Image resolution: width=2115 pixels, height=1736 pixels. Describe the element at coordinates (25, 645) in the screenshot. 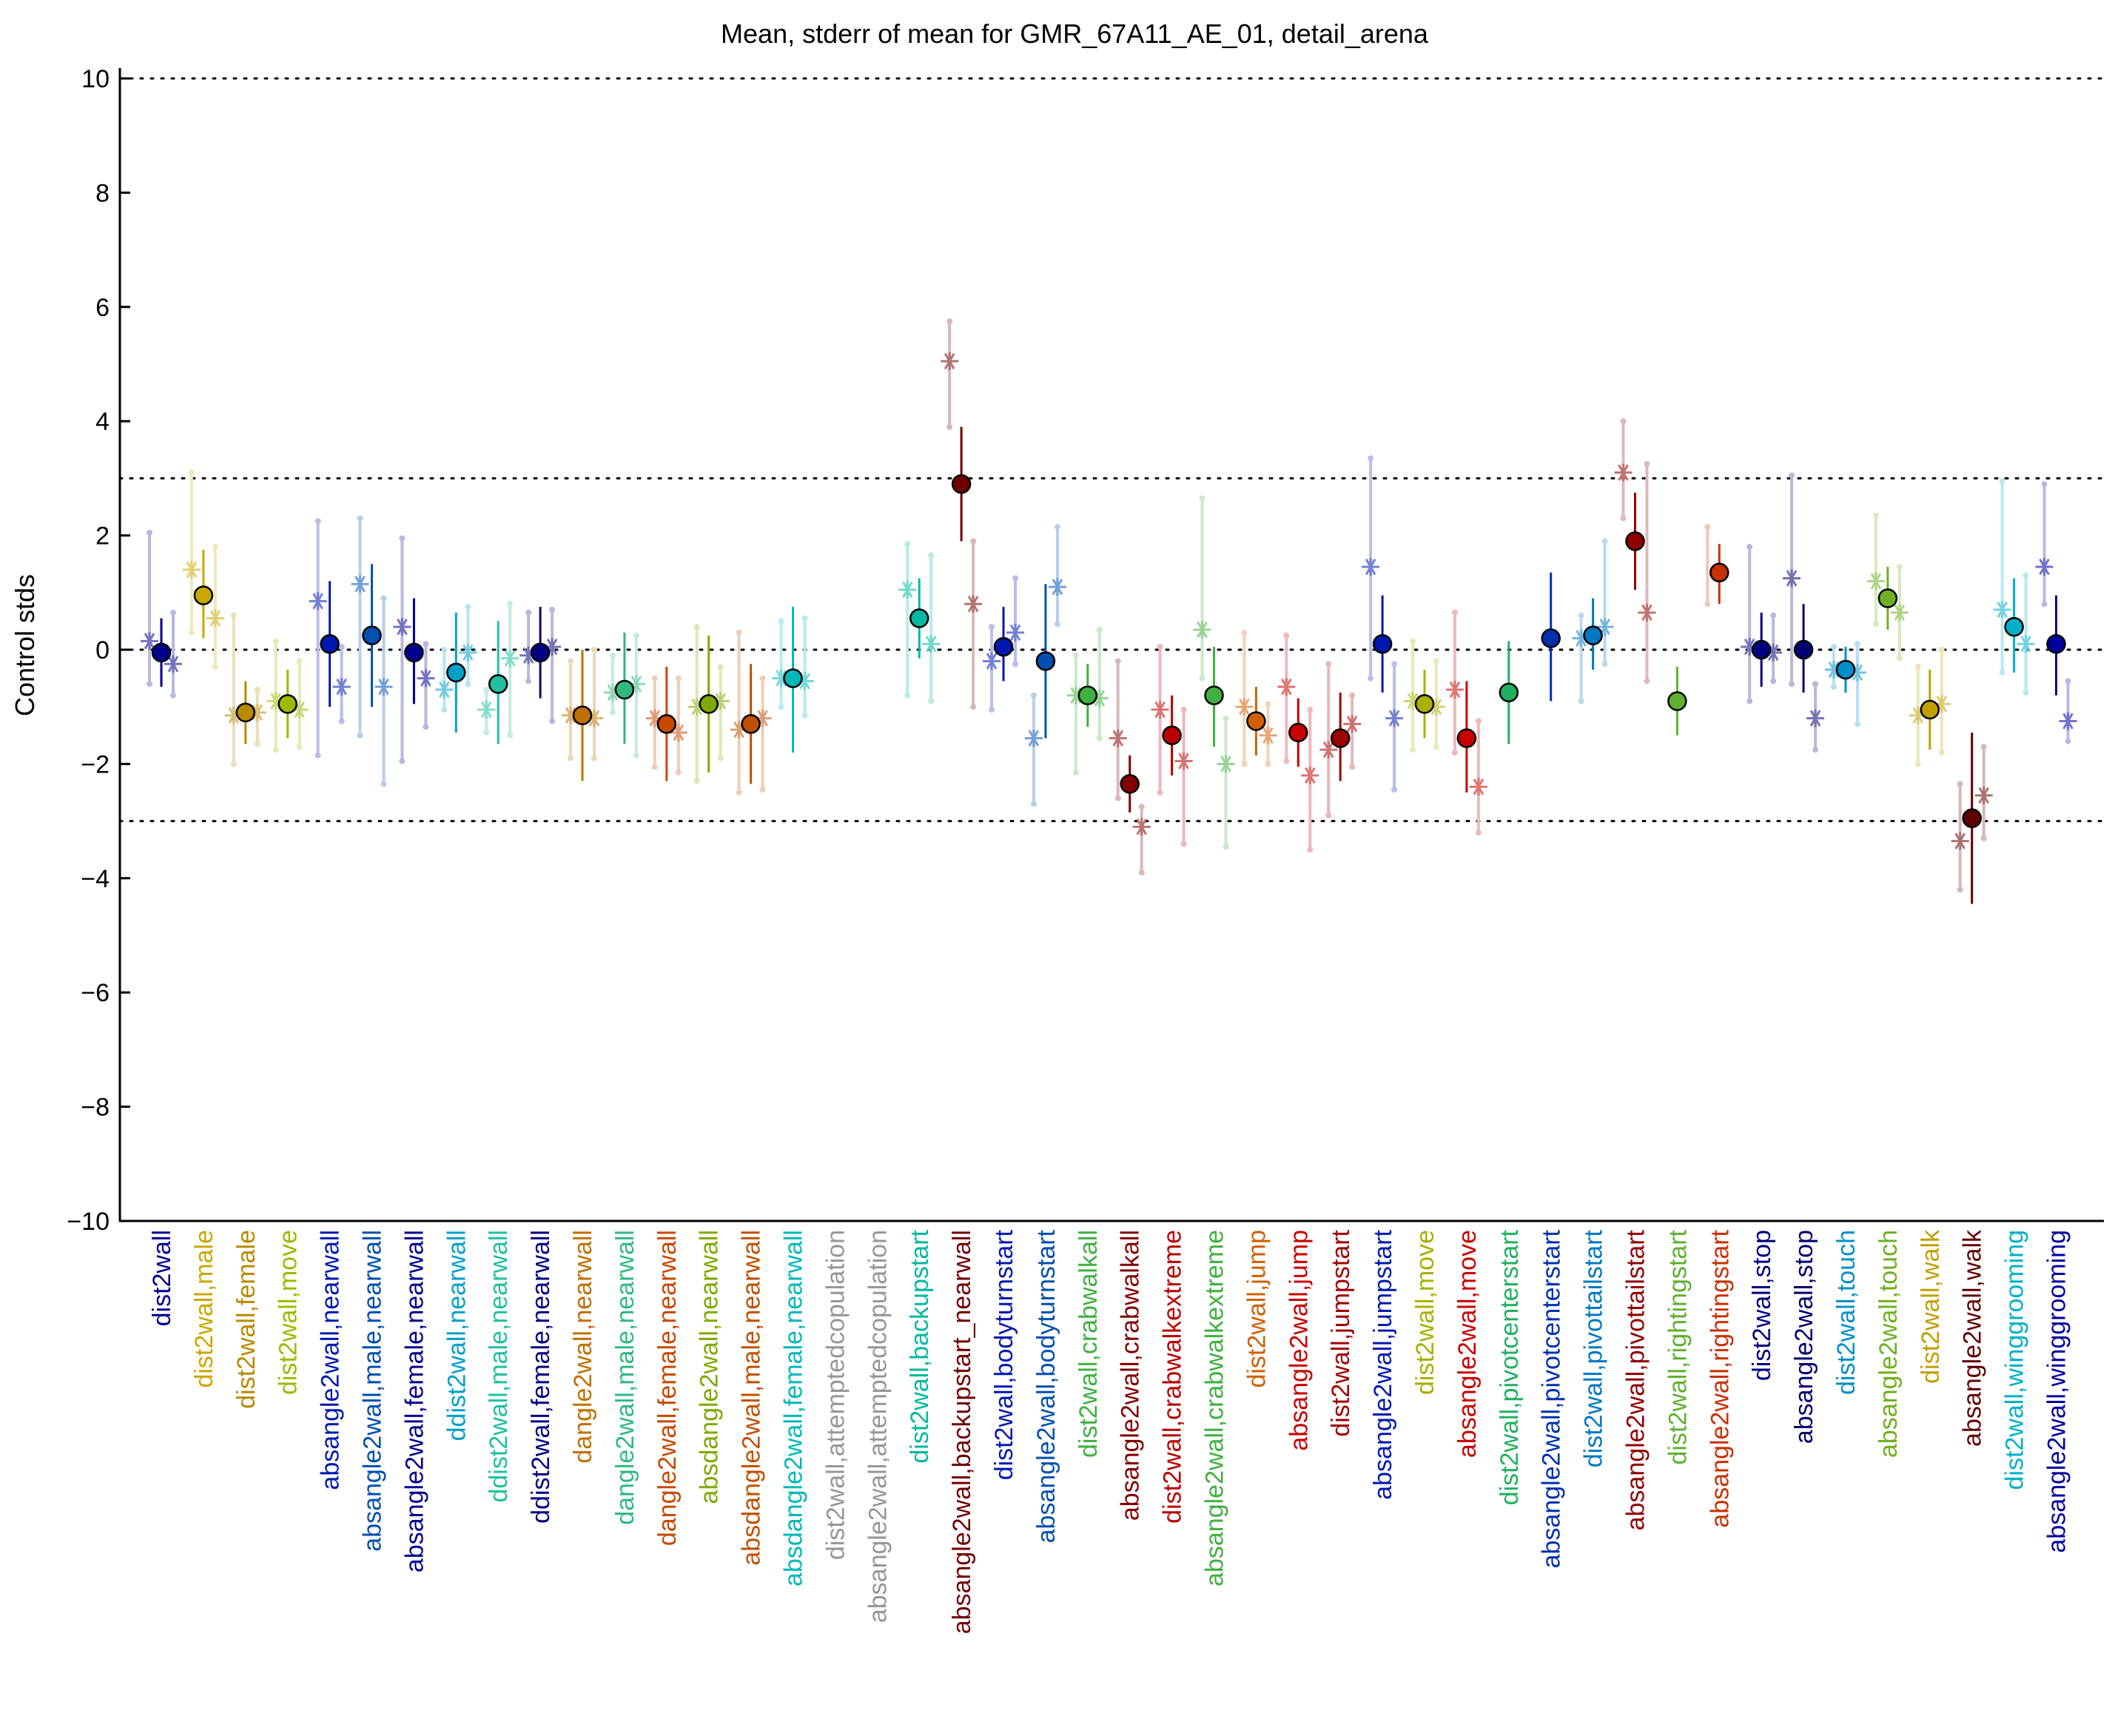

I see `y-axis-title: Control stds` at that location.